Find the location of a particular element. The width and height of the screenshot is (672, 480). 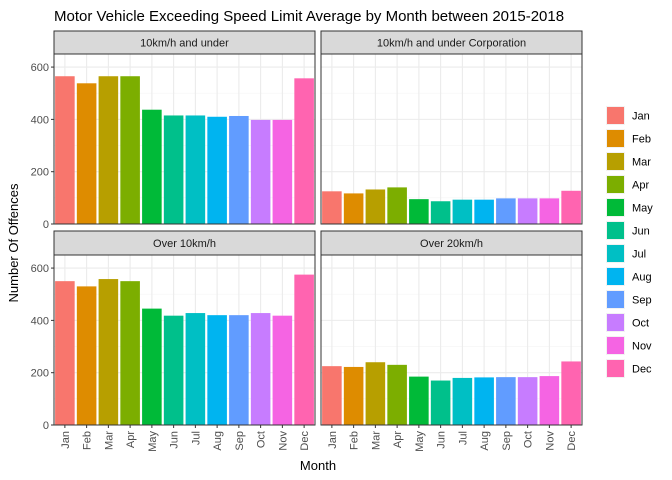

legend-label: Sep is located at coordinates (642, 301).